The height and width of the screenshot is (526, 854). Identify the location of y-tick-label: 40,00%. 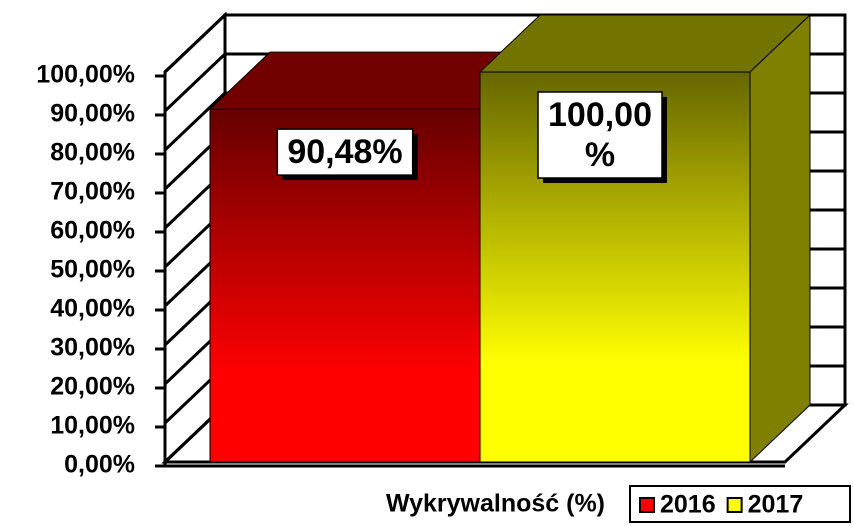
(92, 309).